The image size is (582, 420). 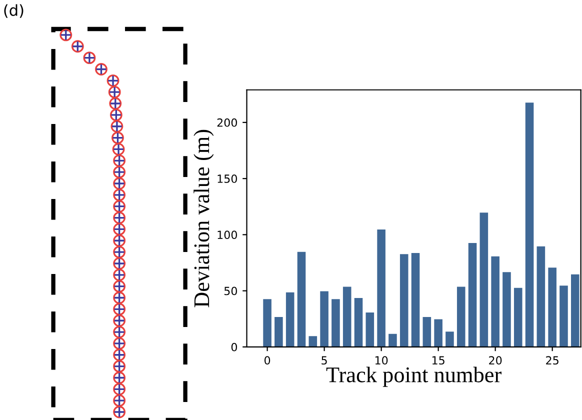 What do you see at coordinates (227, 122) in the screenshot?
I see `y-tick-label: 200` at bounding box center [227, 122].